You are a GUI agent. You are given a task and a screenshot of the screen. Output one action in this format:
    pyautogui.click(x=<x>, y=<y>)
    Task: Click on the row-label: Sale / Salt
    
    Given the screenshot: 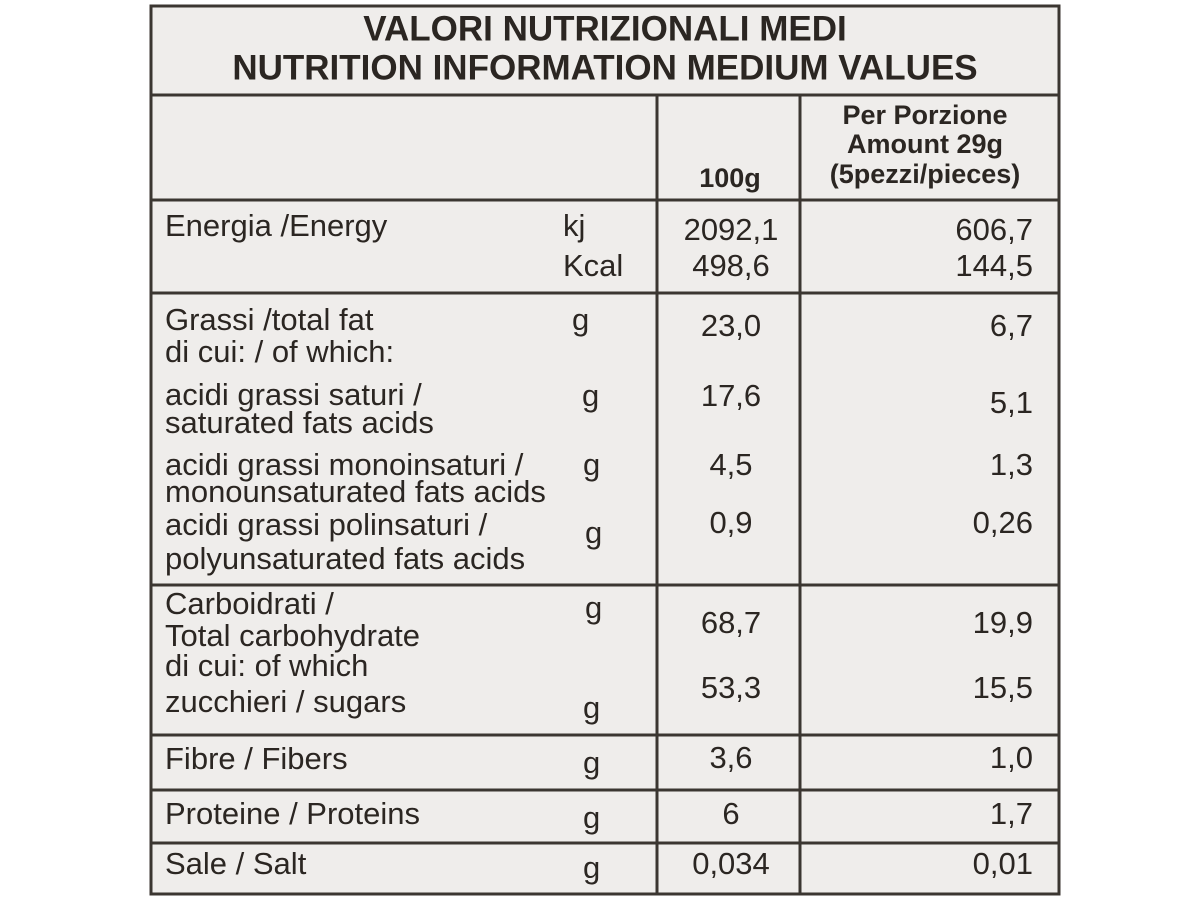 What is the action you would take?
    pyautogui.click(x=236, y=863)
    